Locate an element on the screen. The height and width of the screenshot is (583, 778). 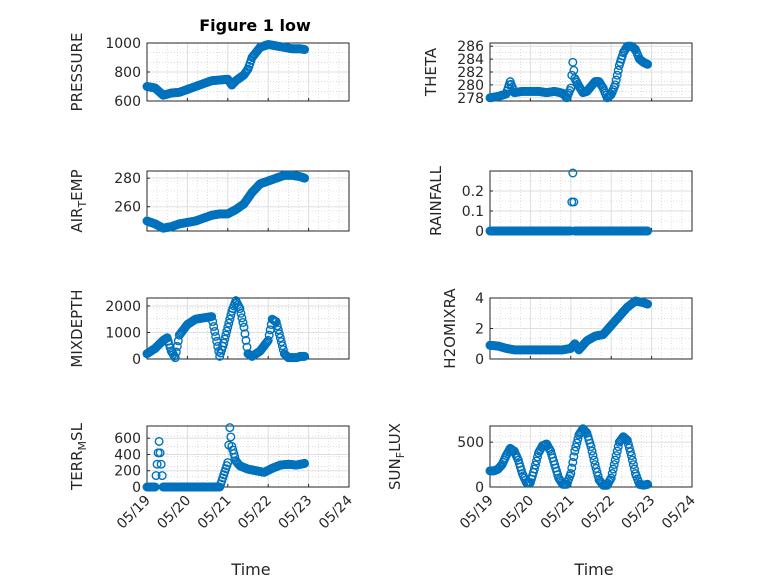
y-tick-label: 2 is located at coordinates (479, 330).